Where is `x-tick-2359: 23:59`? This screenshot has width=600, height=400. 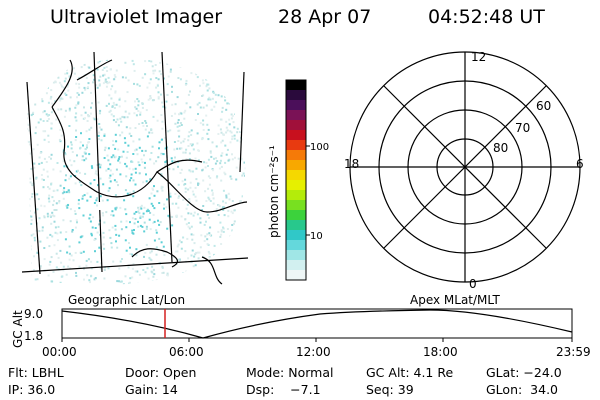 x-tick-2359: 23:59 is located at coordinates (573, 352).